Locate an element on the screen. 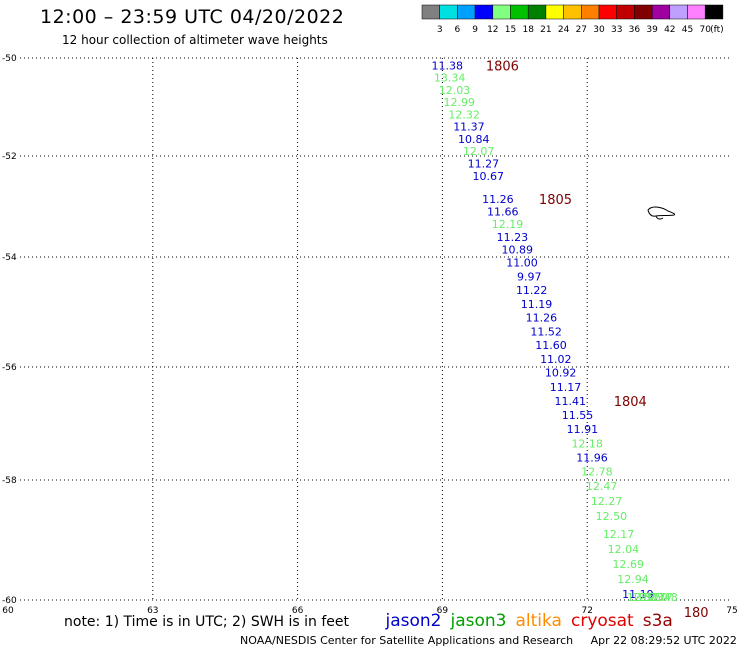  wave-height-point: 10.67 is located at coordinates (489, 176).